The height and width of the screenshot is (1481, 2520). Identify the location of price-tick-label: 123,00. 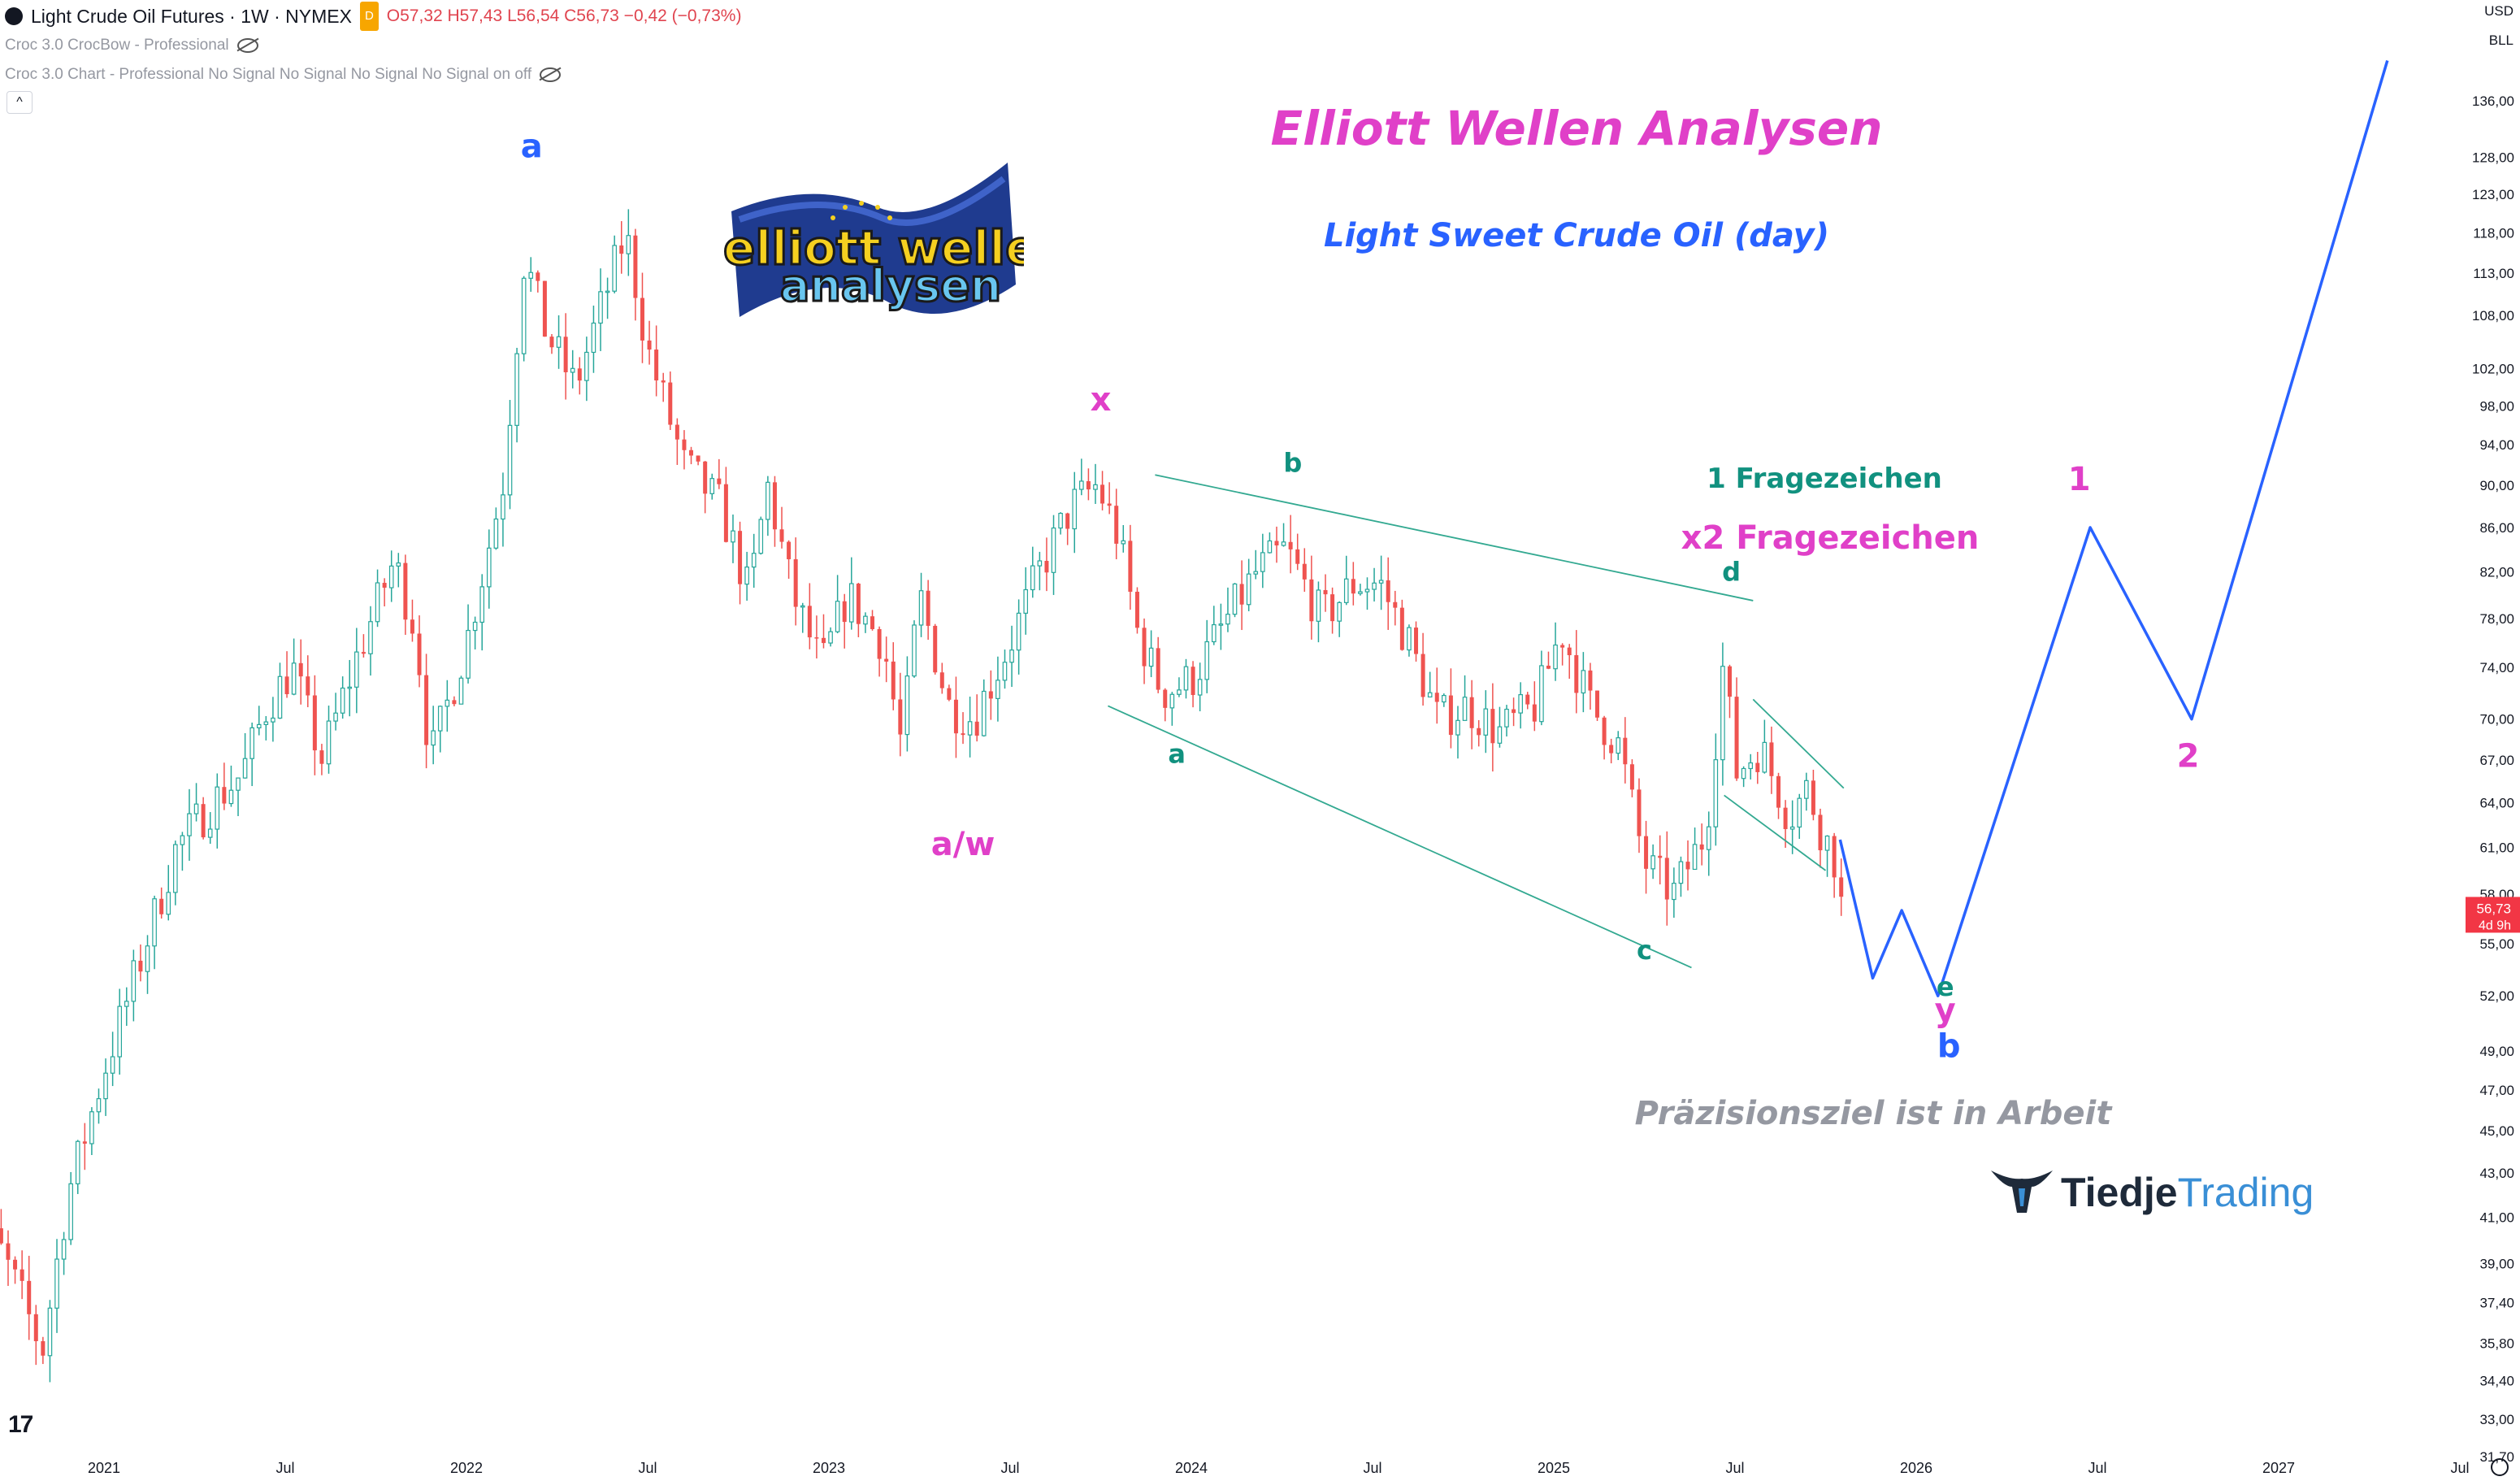
(2493, 194).